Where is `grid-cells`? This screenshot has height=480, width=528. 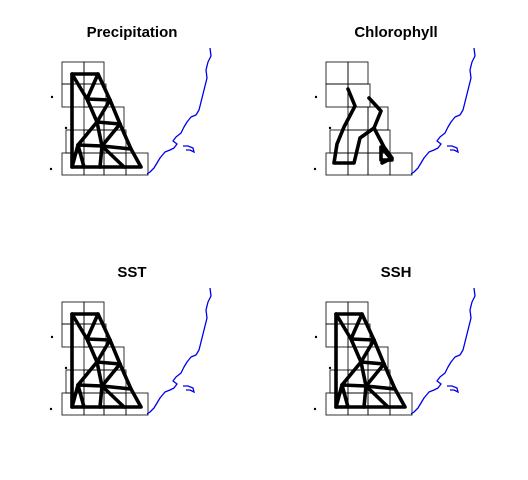 grid-cells is located at coordinates (369, 118).